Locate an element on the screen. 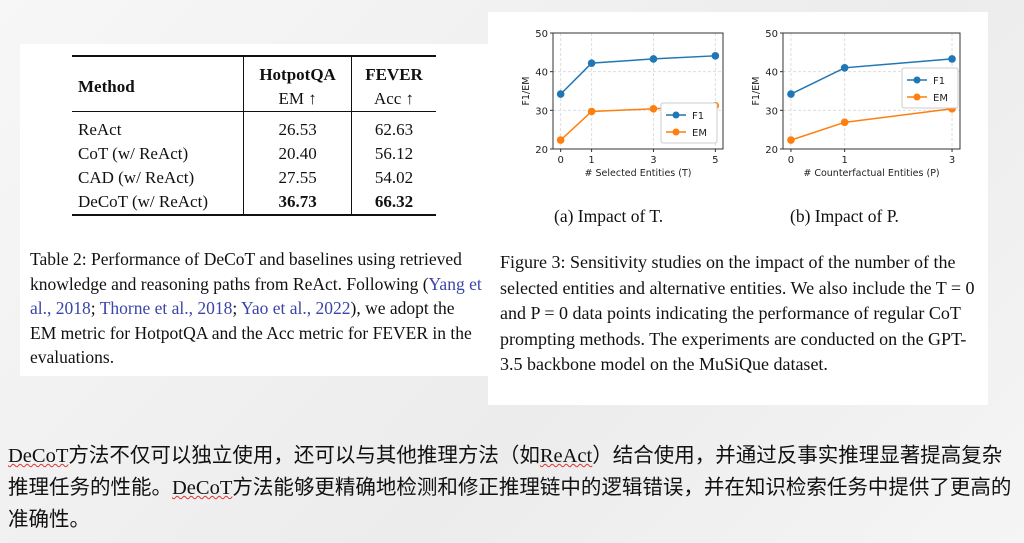 The width and height of the screenshot is (1024, 543). table-row: DeCoT (w/ ReAct) 36.73 66.32 is located at coordinates (254, 202).